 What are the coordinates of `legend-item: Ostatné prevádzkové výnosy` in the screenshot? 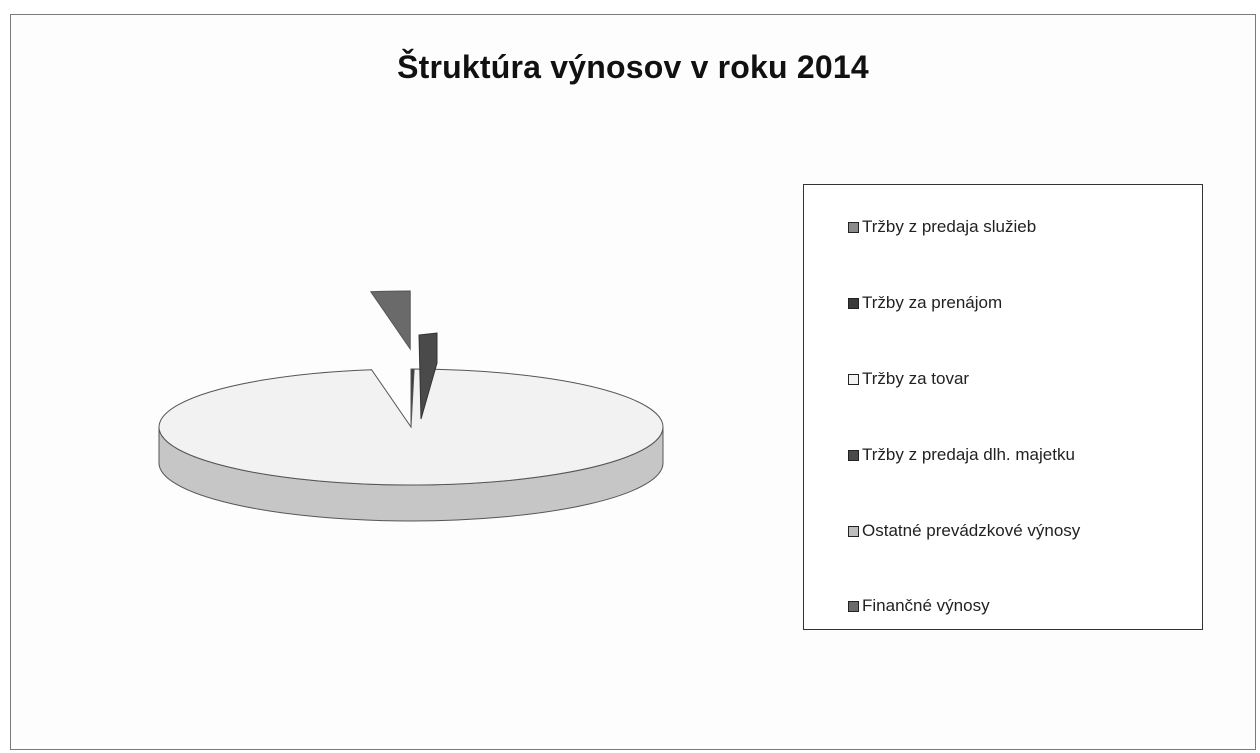 It's located at (964, 531).